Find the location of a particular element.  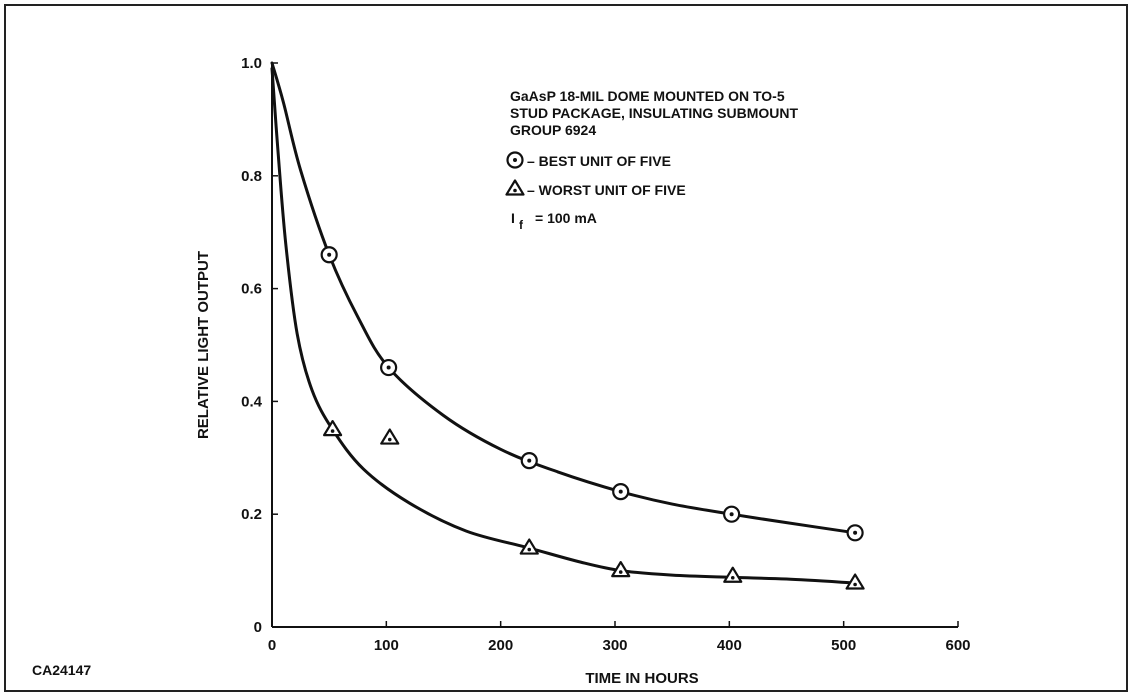

condition-subscript: f is located at coordinates (521, 225).